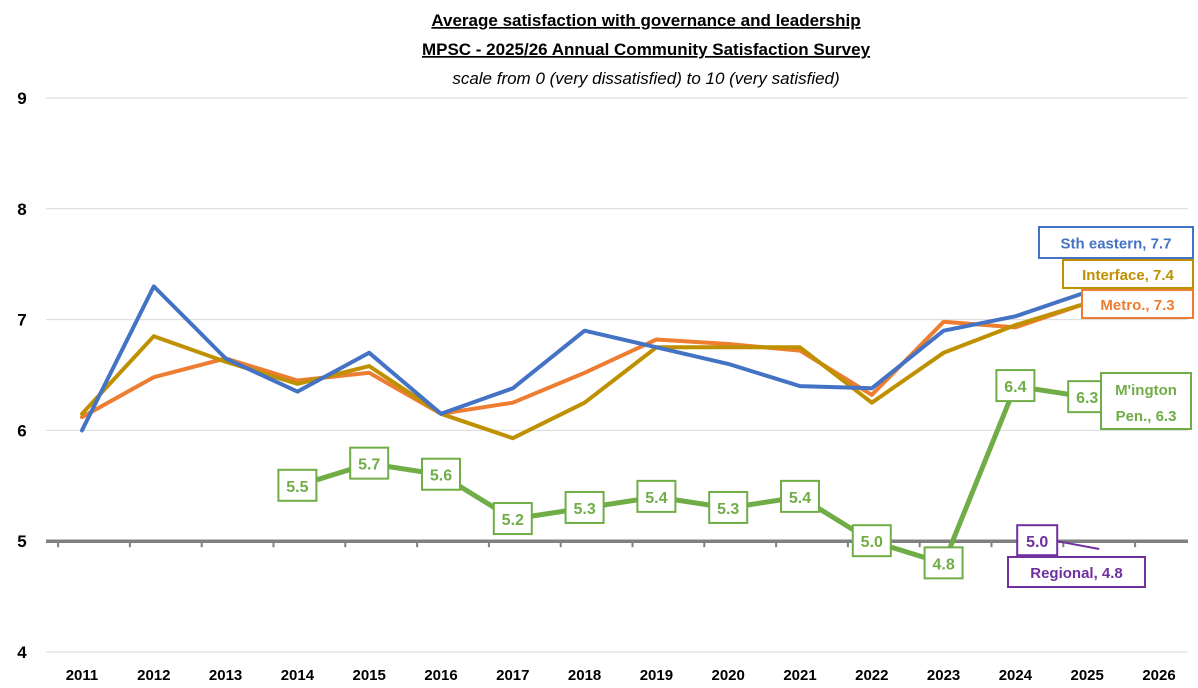  I want to click on data-label-text: 5.7, so click(369, 465).